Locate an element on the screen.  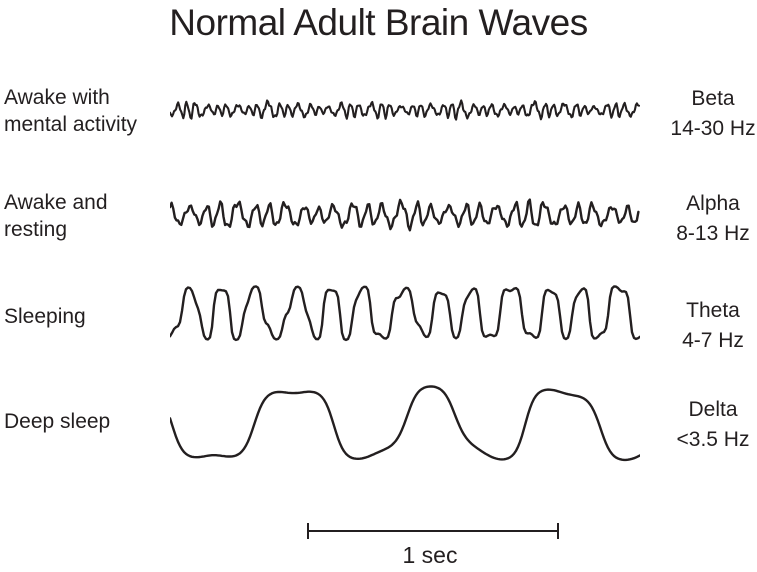
wave-name-delta: Delta is located at coordinates (713, 409).